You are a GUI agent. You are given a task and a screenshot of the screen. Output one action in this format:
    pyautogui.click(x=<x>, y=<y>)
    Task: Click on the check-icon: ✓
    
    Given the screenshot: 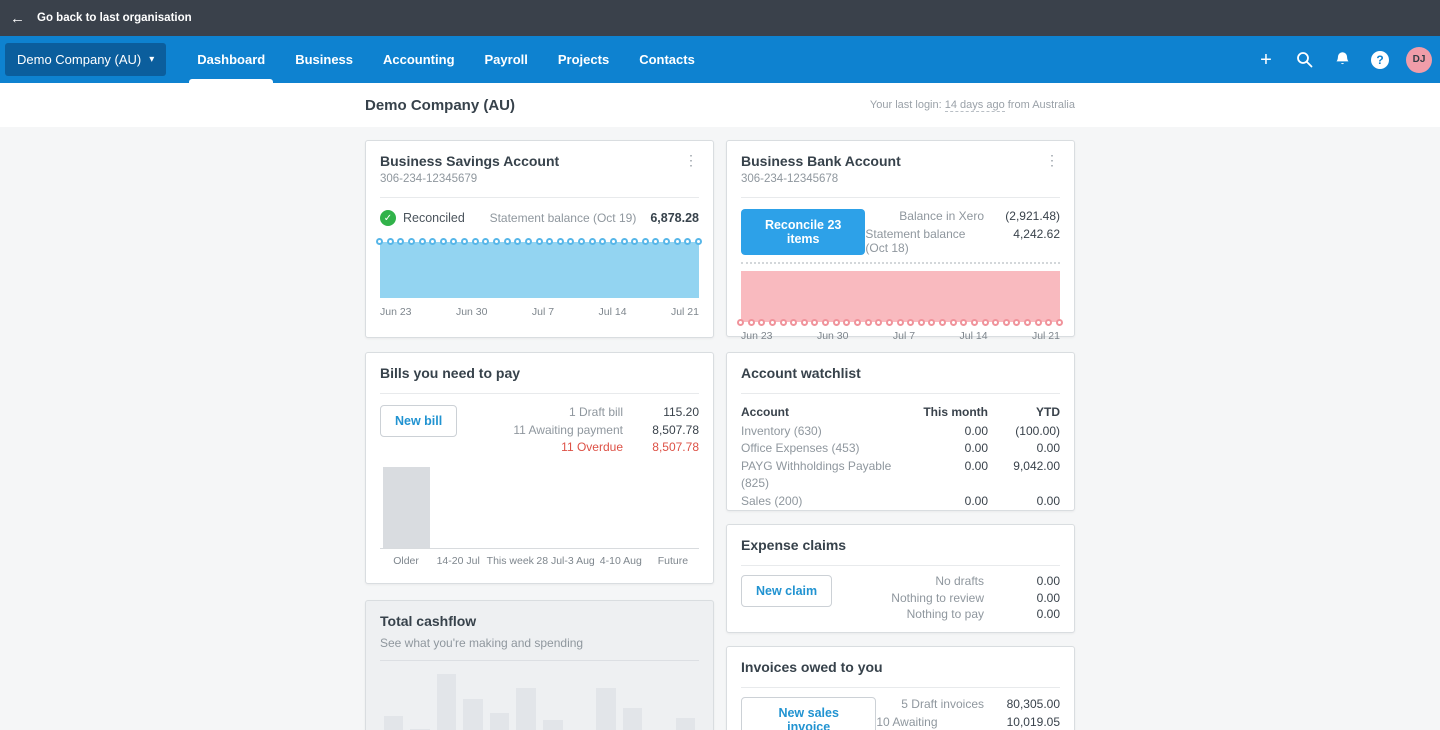 What is the action you would take?
    pyautogui.click(x=388, y=218)
    